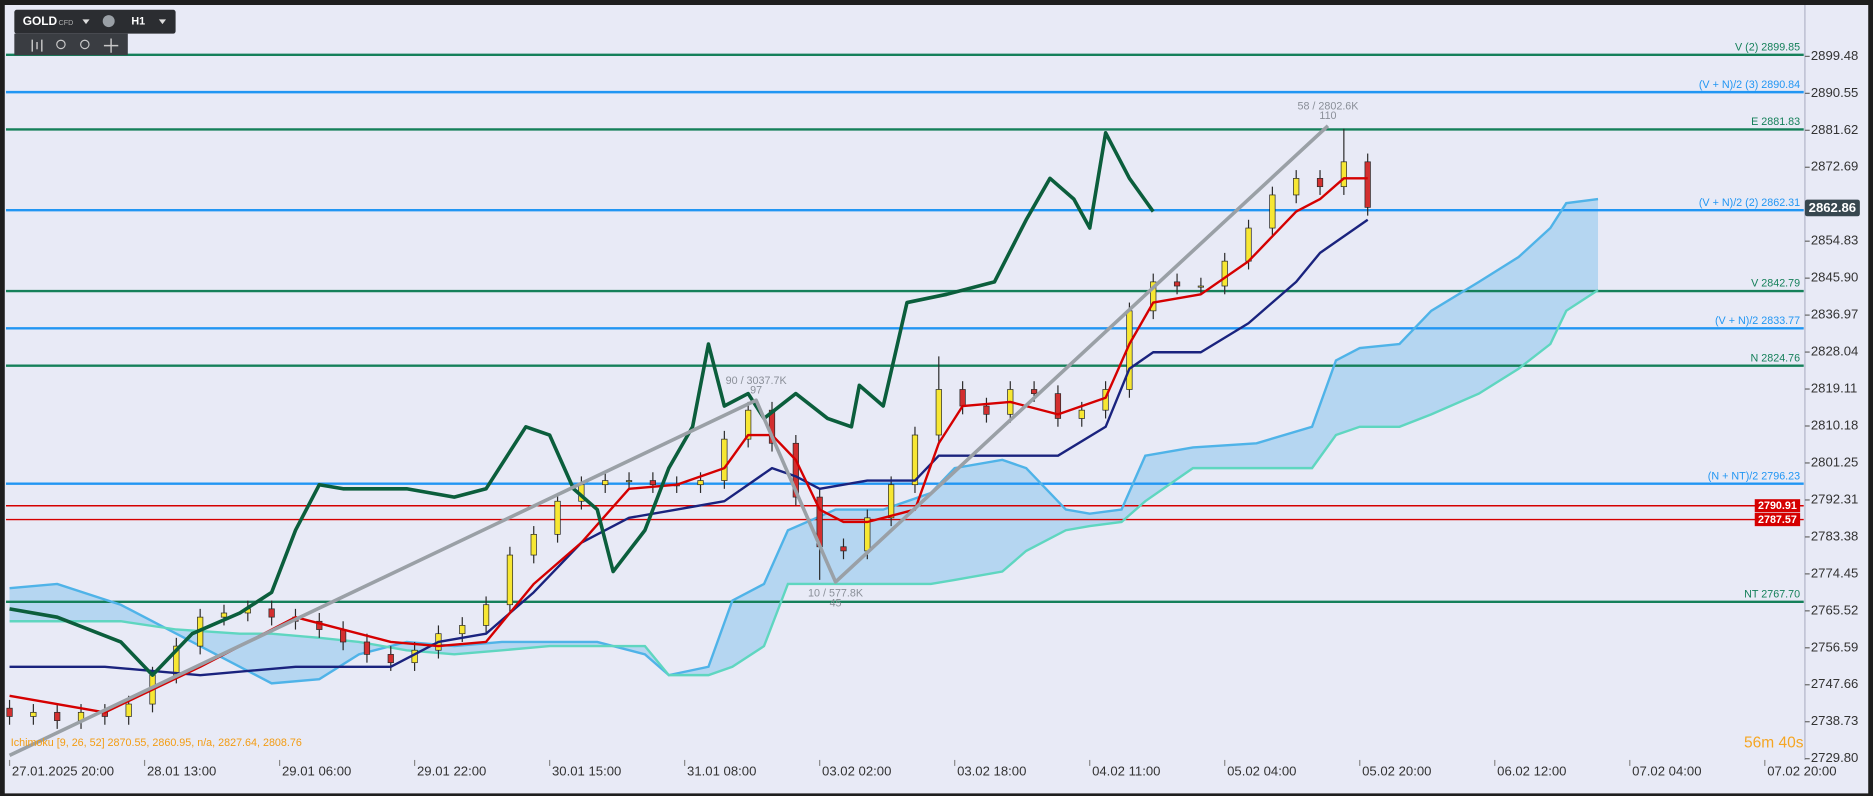 This screenshot has height=796, width=1873. Describe the element at coordinates (1749, 85) in the screenshot. I see `level-label: (V + N)/2 (3) 2890.84` at that location.